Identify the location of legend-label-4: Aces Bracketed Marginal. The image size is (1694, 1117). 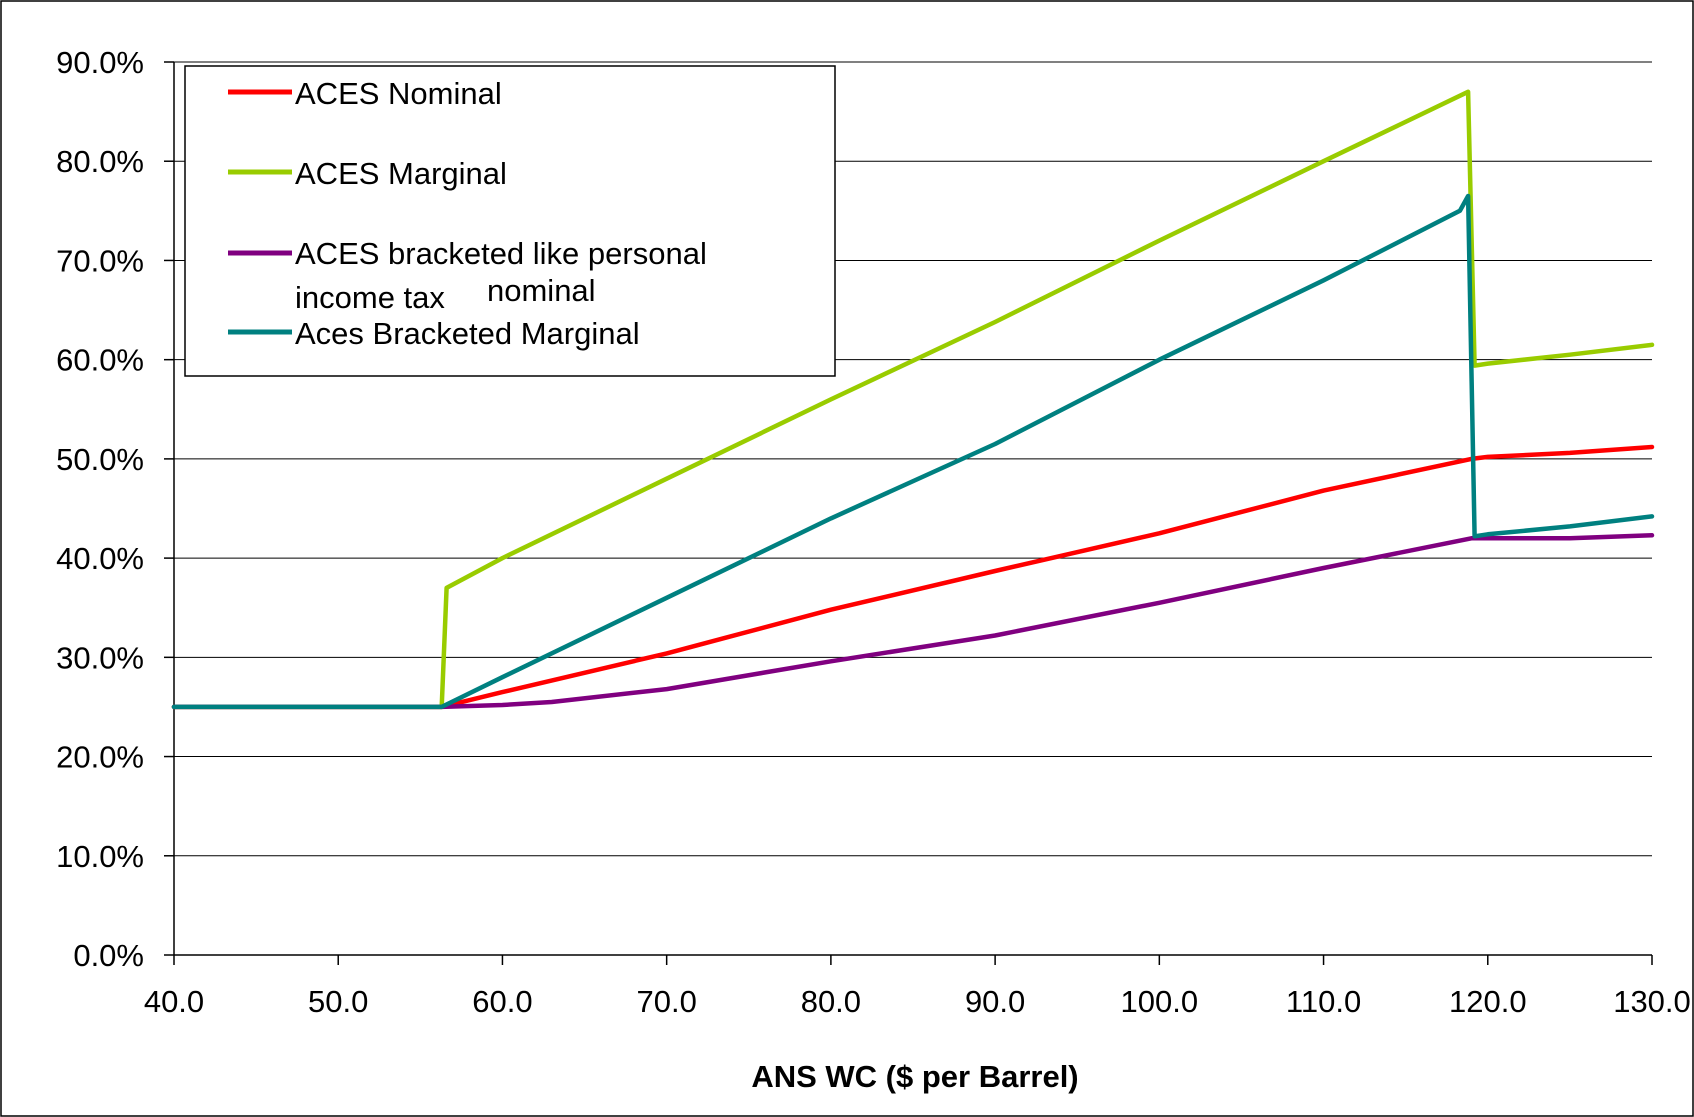
(467, 333).